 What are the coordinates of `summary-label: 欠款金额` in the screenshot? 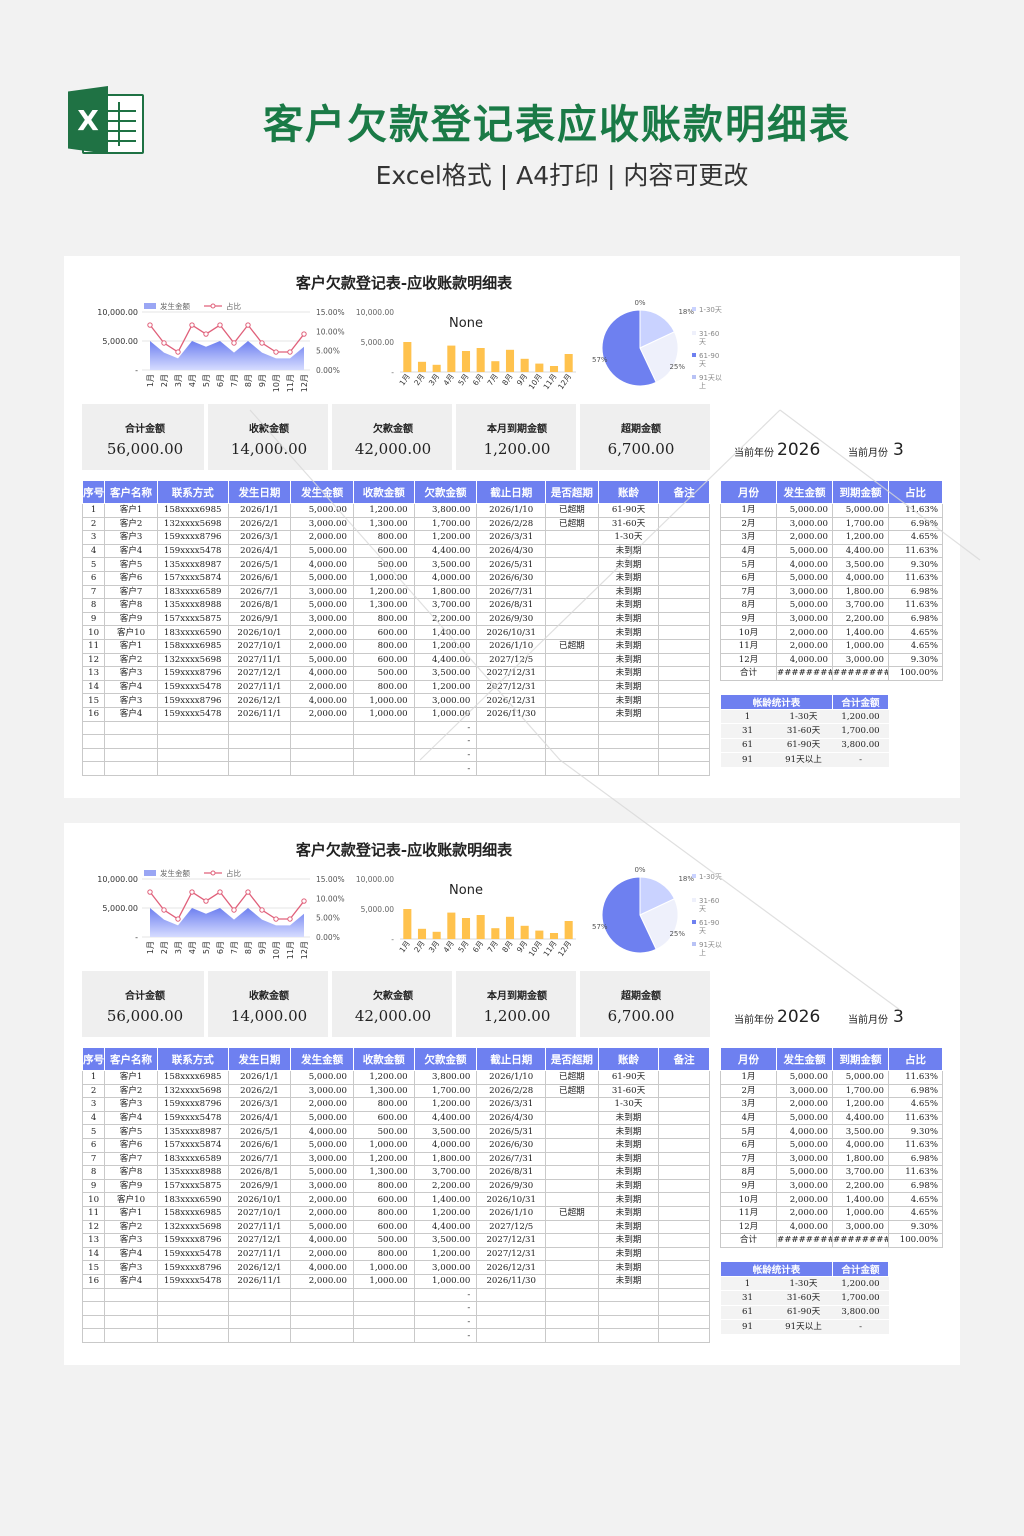 It's located at (393, 429).